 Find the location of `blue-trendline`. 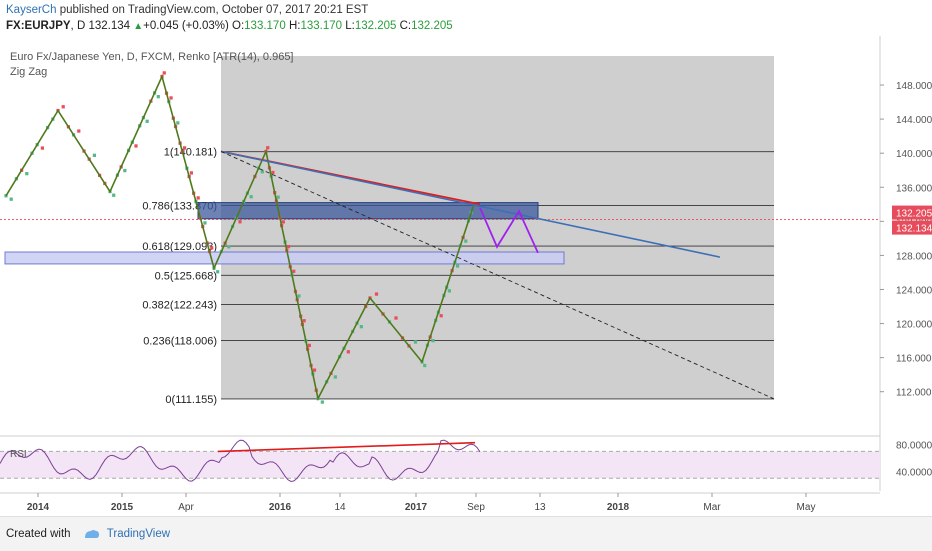

blue-trendline is located at coordinates (470, 204).